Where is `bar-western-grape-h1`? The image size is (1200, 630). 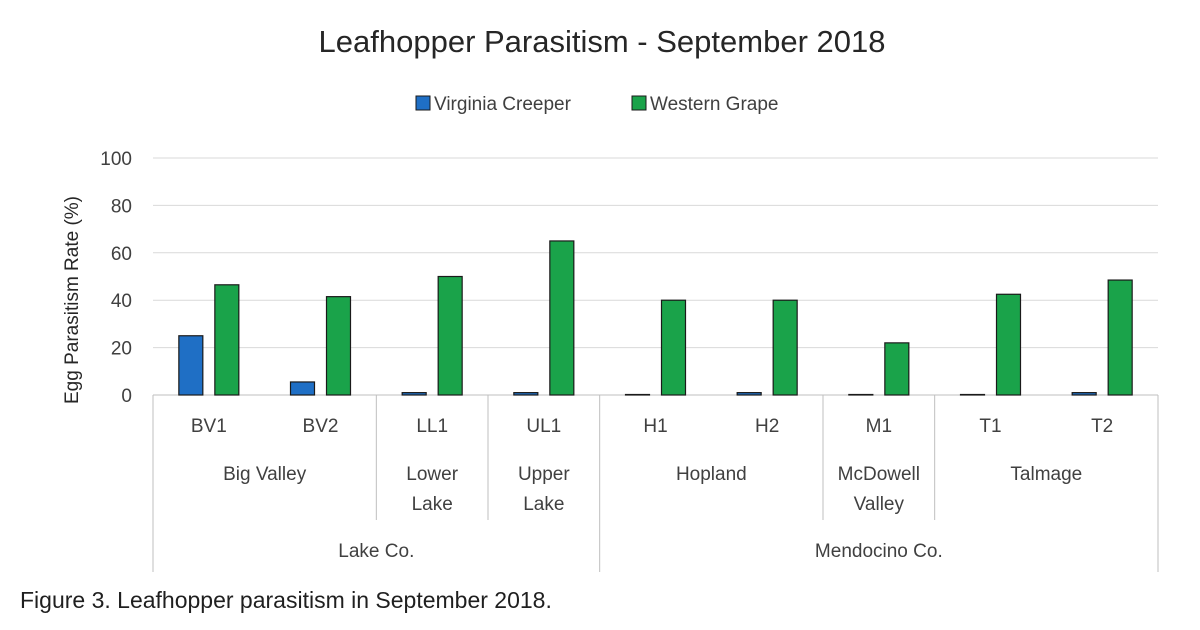
bar-western-grape-h1 is located at coordinates (673, 347).